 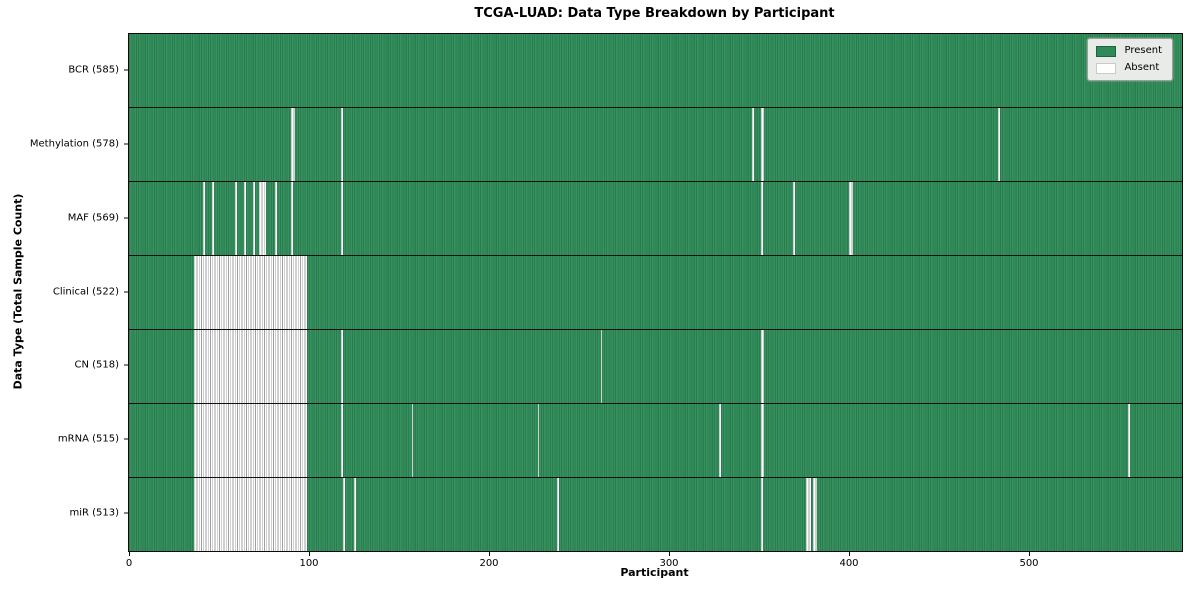 I want to click on heatmap-row-MAF, so click(x=655, y=219).